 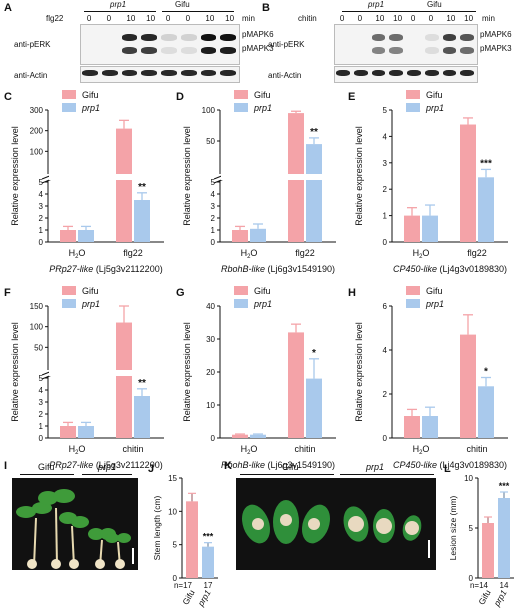 I want to click on panel-letter-a: A, so click(x=8, y=8).